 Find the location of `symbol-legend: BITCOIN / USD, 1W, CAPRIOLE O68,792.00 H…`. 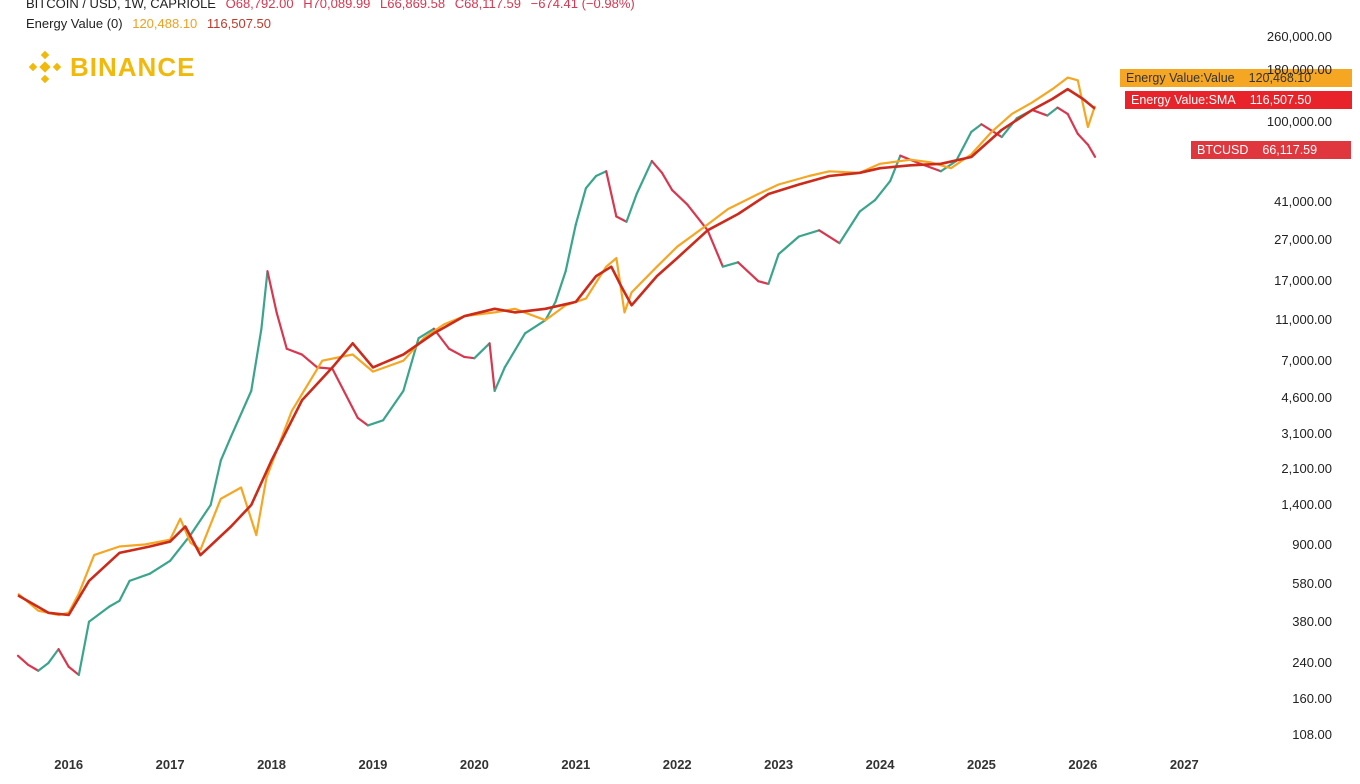

symbol-legend: BITCOIN / USD, 1W, CAPRIOLE O68,792.00 H… is located at coordinates (333, 5).